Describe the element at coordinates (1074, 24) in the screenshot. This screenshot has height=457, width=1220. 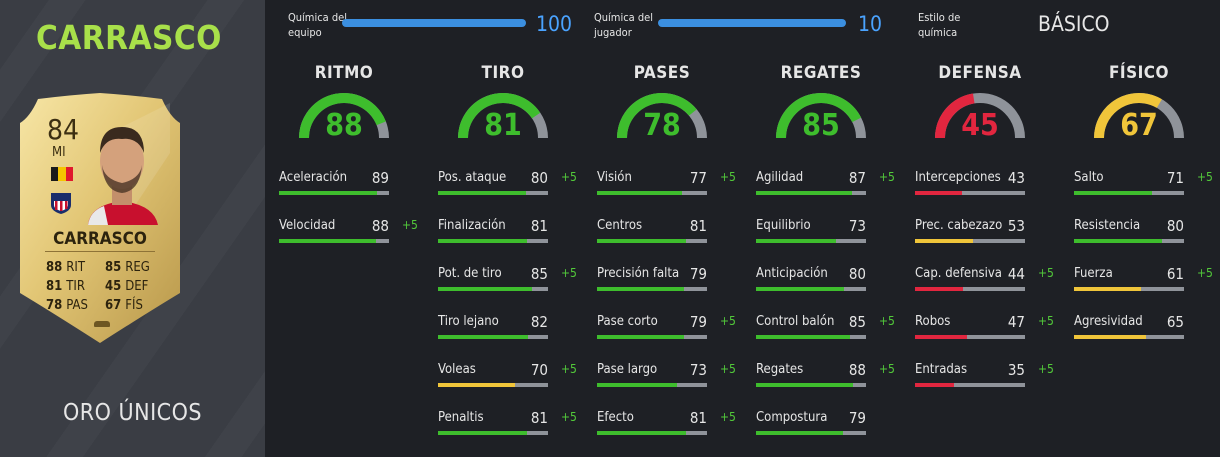
I see `chemistry-style-value: BÁSICO` at that location.